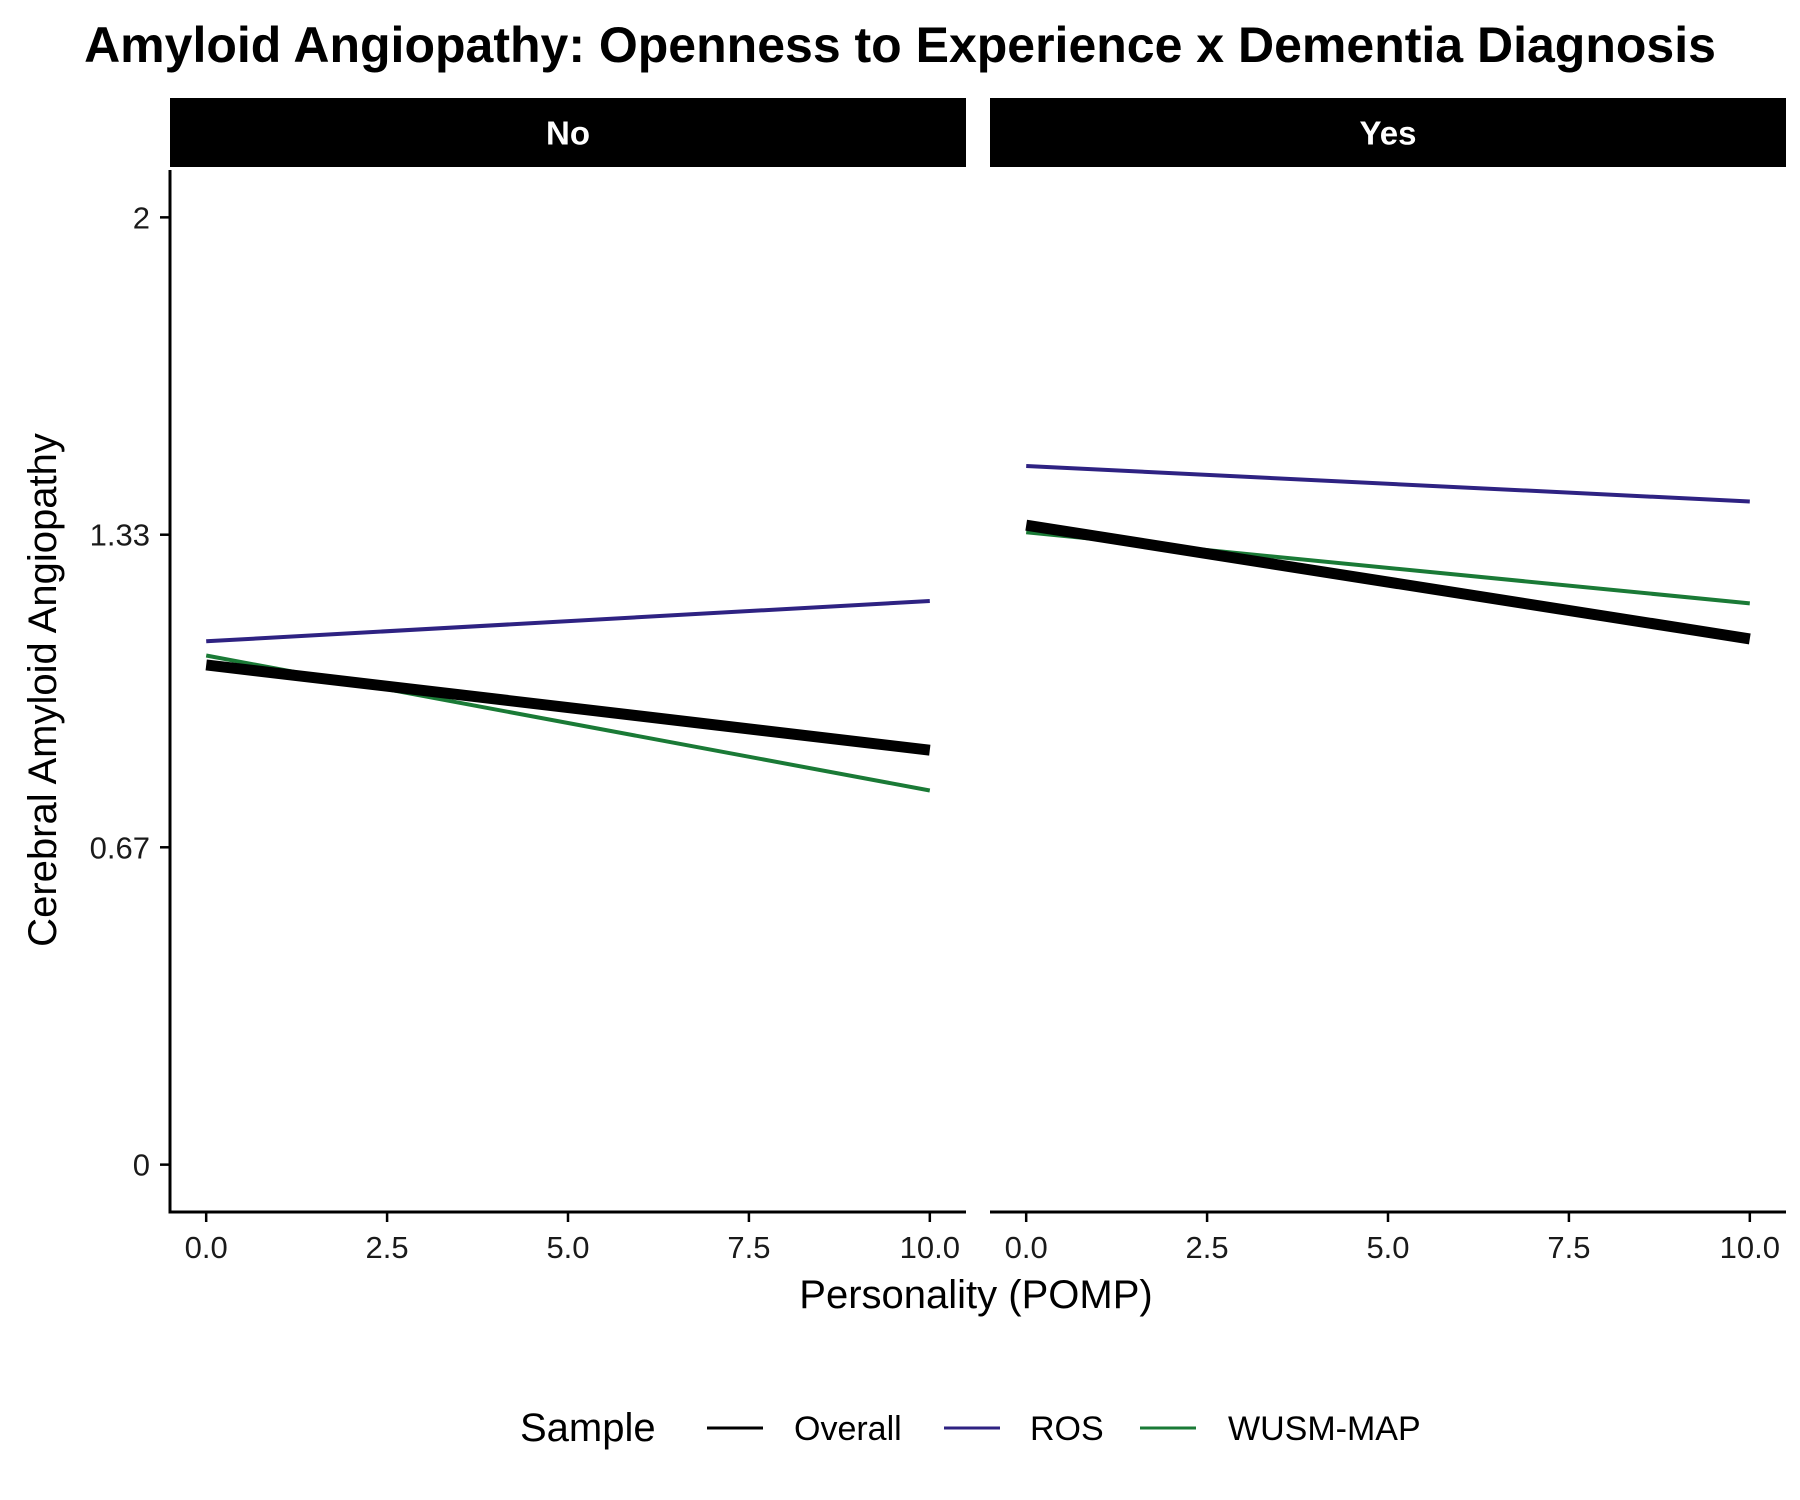 The image size is (1800, 1500). I want to click on x-axis-label: Personality (POMP), so click(975, 1295).